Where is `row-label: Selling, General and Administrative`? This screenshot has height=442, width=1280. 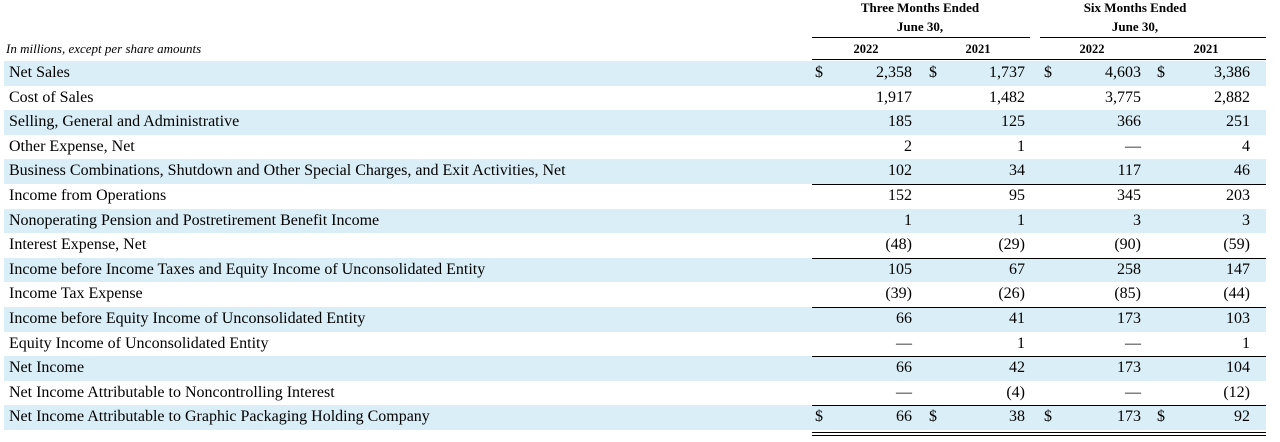
row-label: Selling, General and Administrative is located at coordinates (124, 122).